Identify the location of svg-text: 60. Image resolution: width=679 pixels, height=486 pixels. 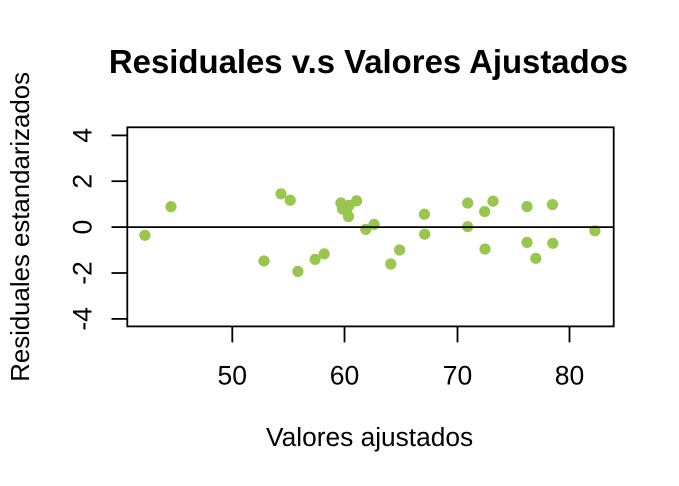
(344, 375).